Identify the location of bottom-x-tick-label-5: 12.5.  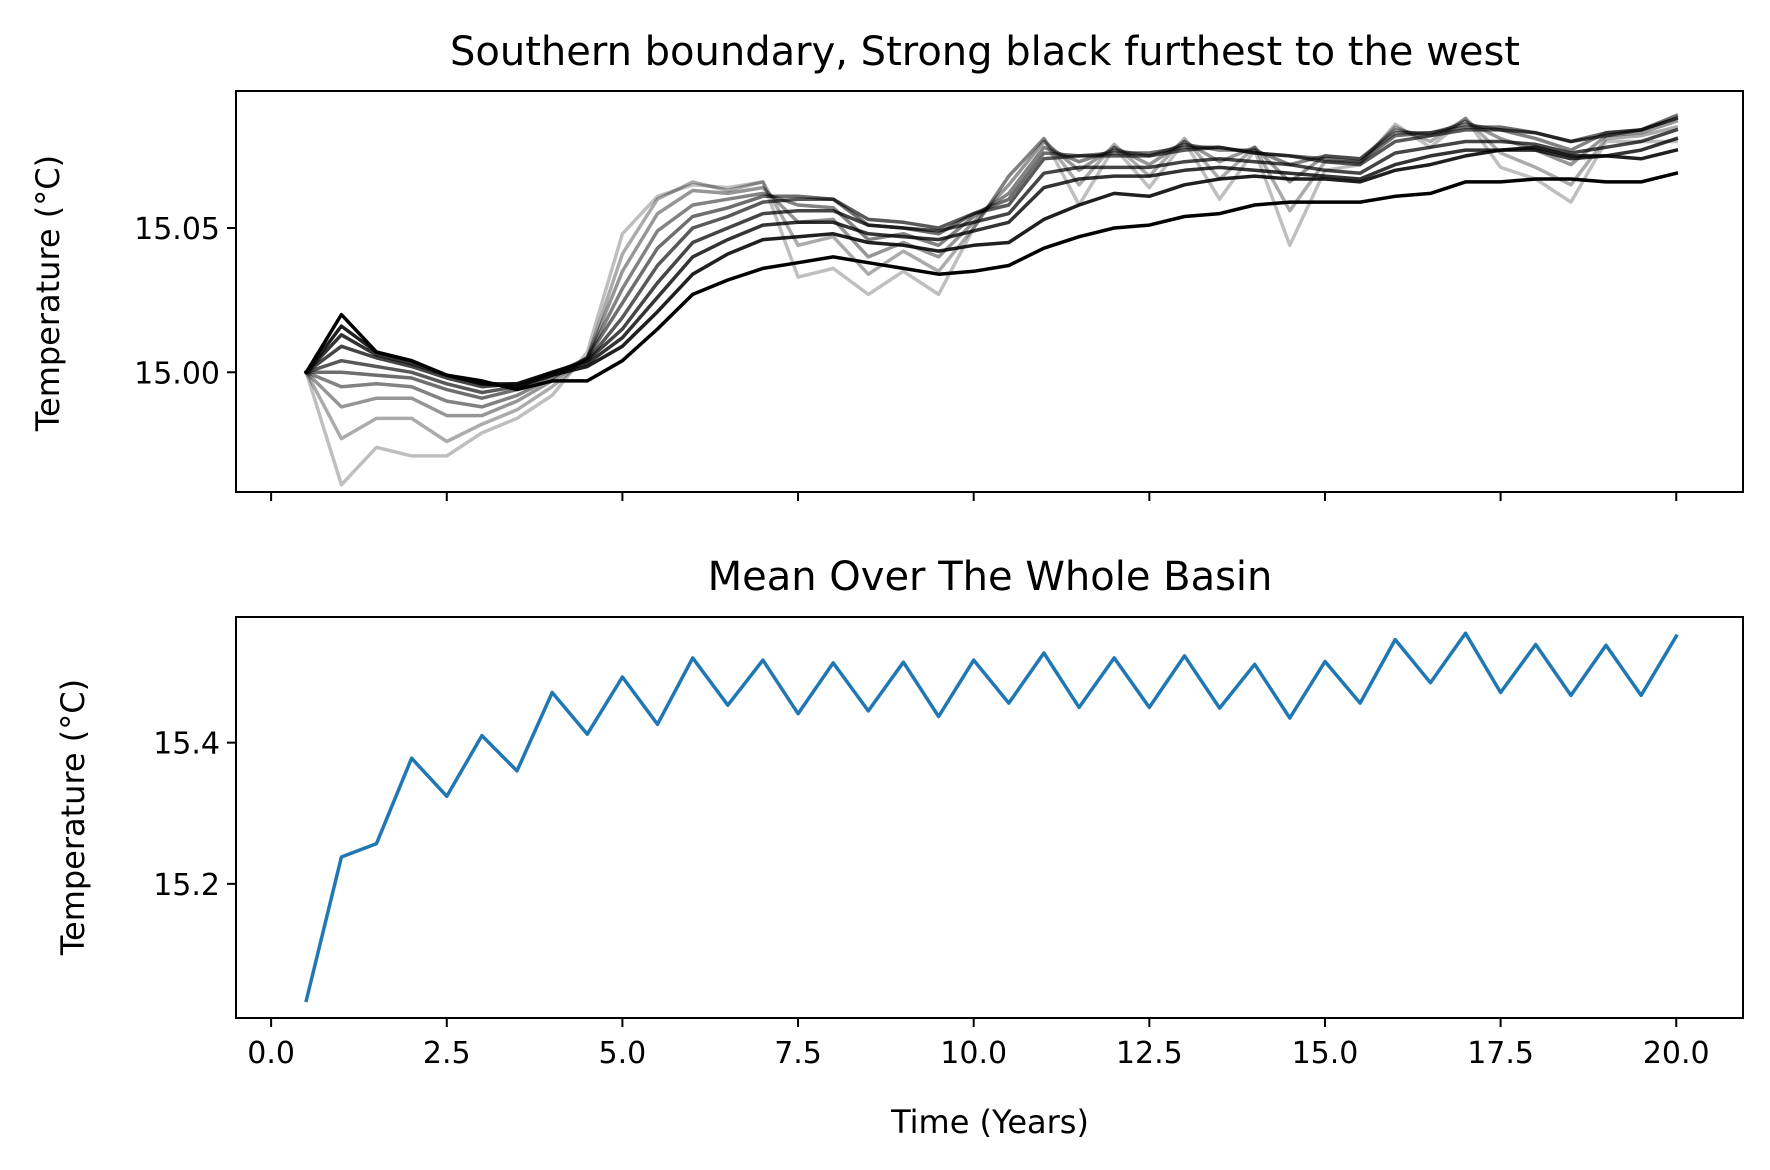
(1149, 1053).